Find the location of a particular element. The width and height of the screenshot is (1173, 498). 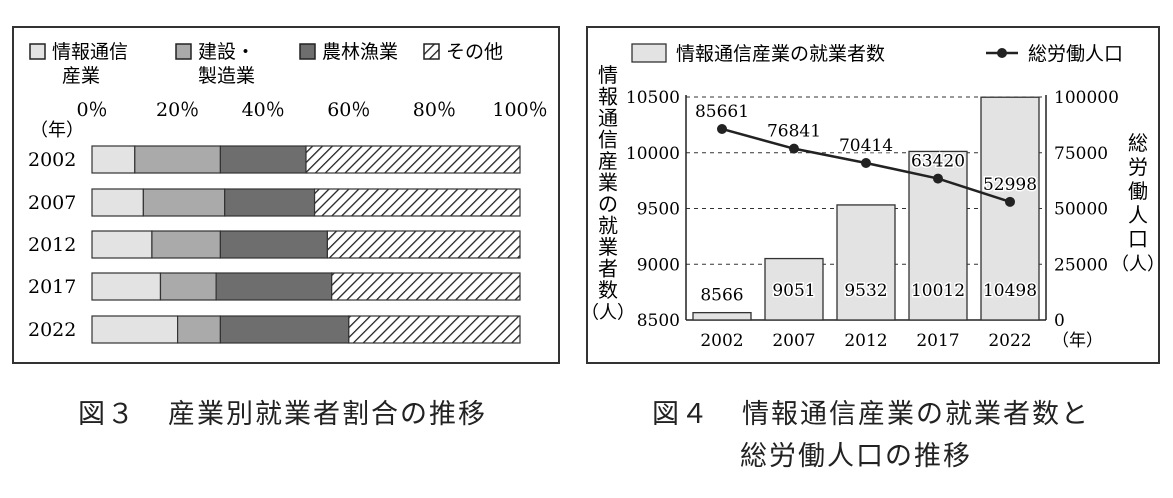

left-axis-label-char: 数 is located at coordinates (608, 290).